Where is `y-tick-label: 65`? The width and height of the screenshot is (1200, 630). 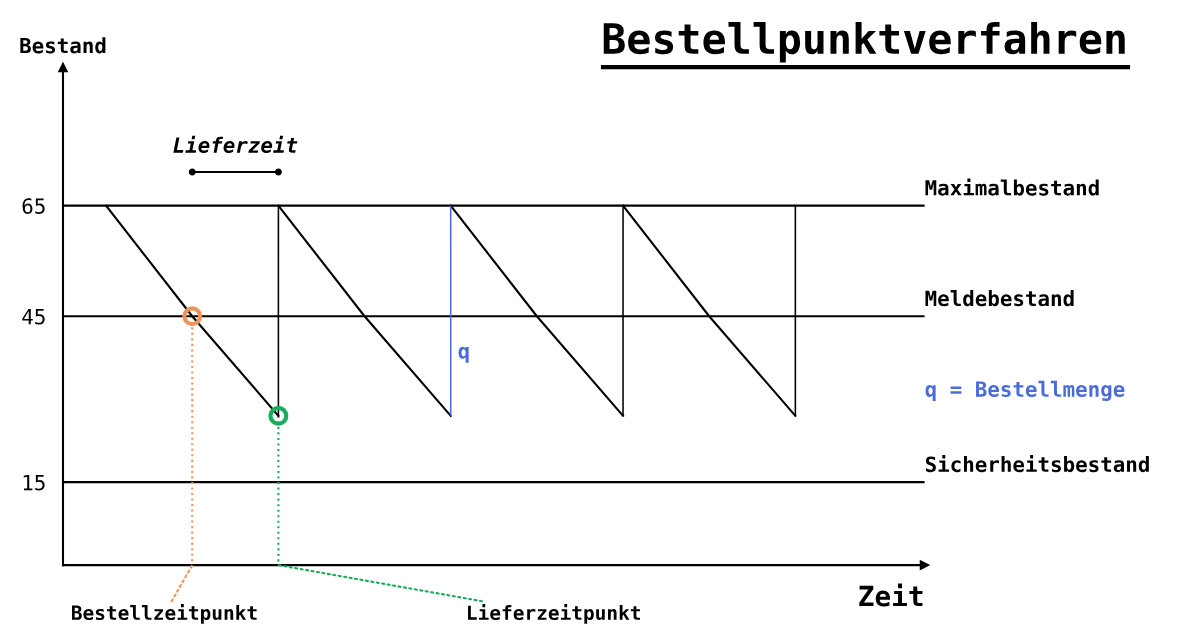
y-tick-label: 65 is located at coordinates (33, 206).